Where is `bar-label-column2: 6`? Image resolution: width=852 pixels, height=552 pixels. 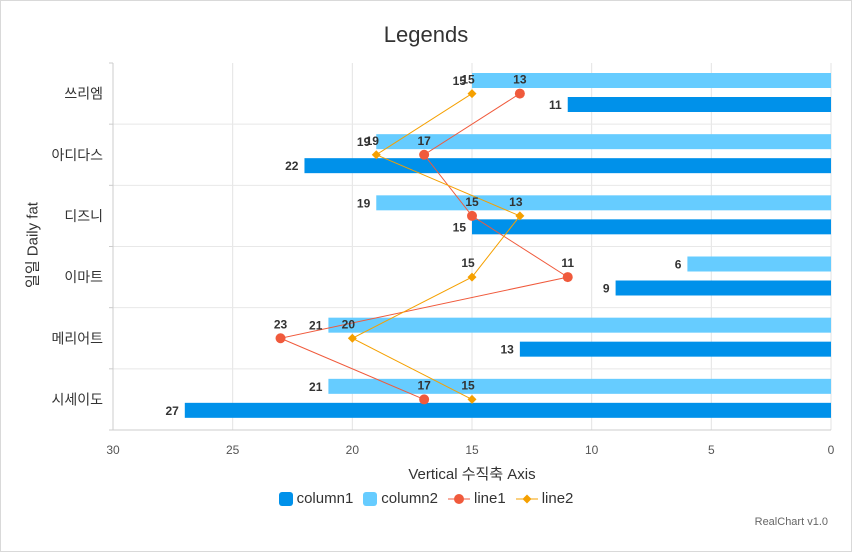
bar-label-column2: 6 is located at coordinates (678, 265).